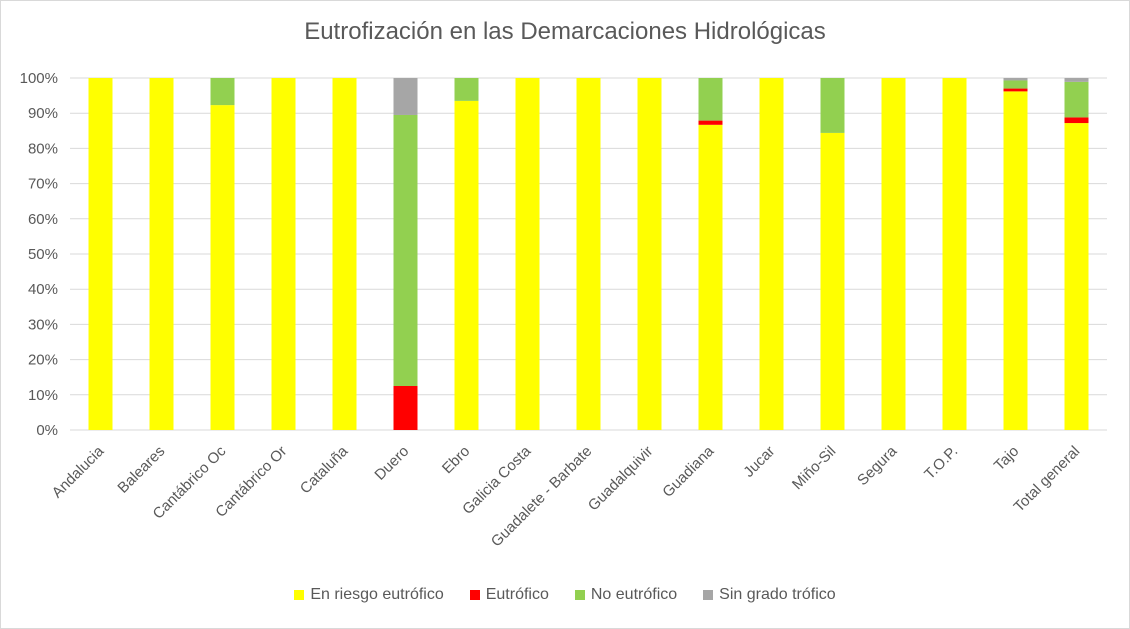 The width and height of the screenshot is (1130, 629). I want to click on legend-swatch-no-eutrofico, so click(579, 595).